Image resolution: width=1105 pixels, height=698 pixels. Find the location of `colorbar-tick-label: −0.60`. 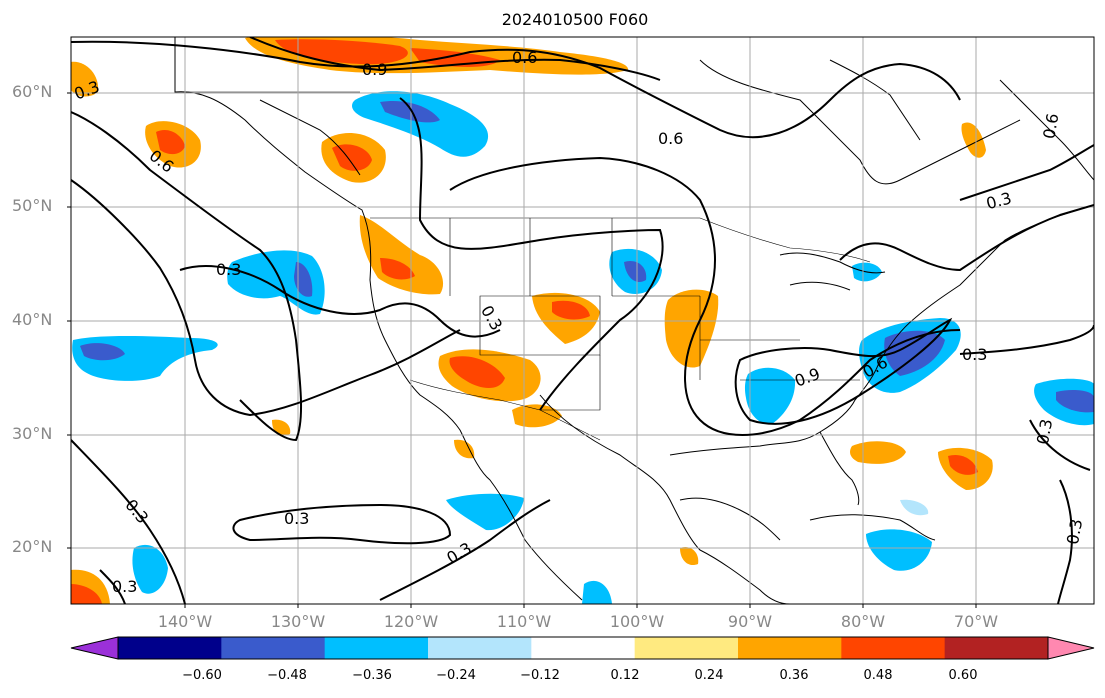

colorbar-tick-label: −0.60 is located at coordinates (202, 675).